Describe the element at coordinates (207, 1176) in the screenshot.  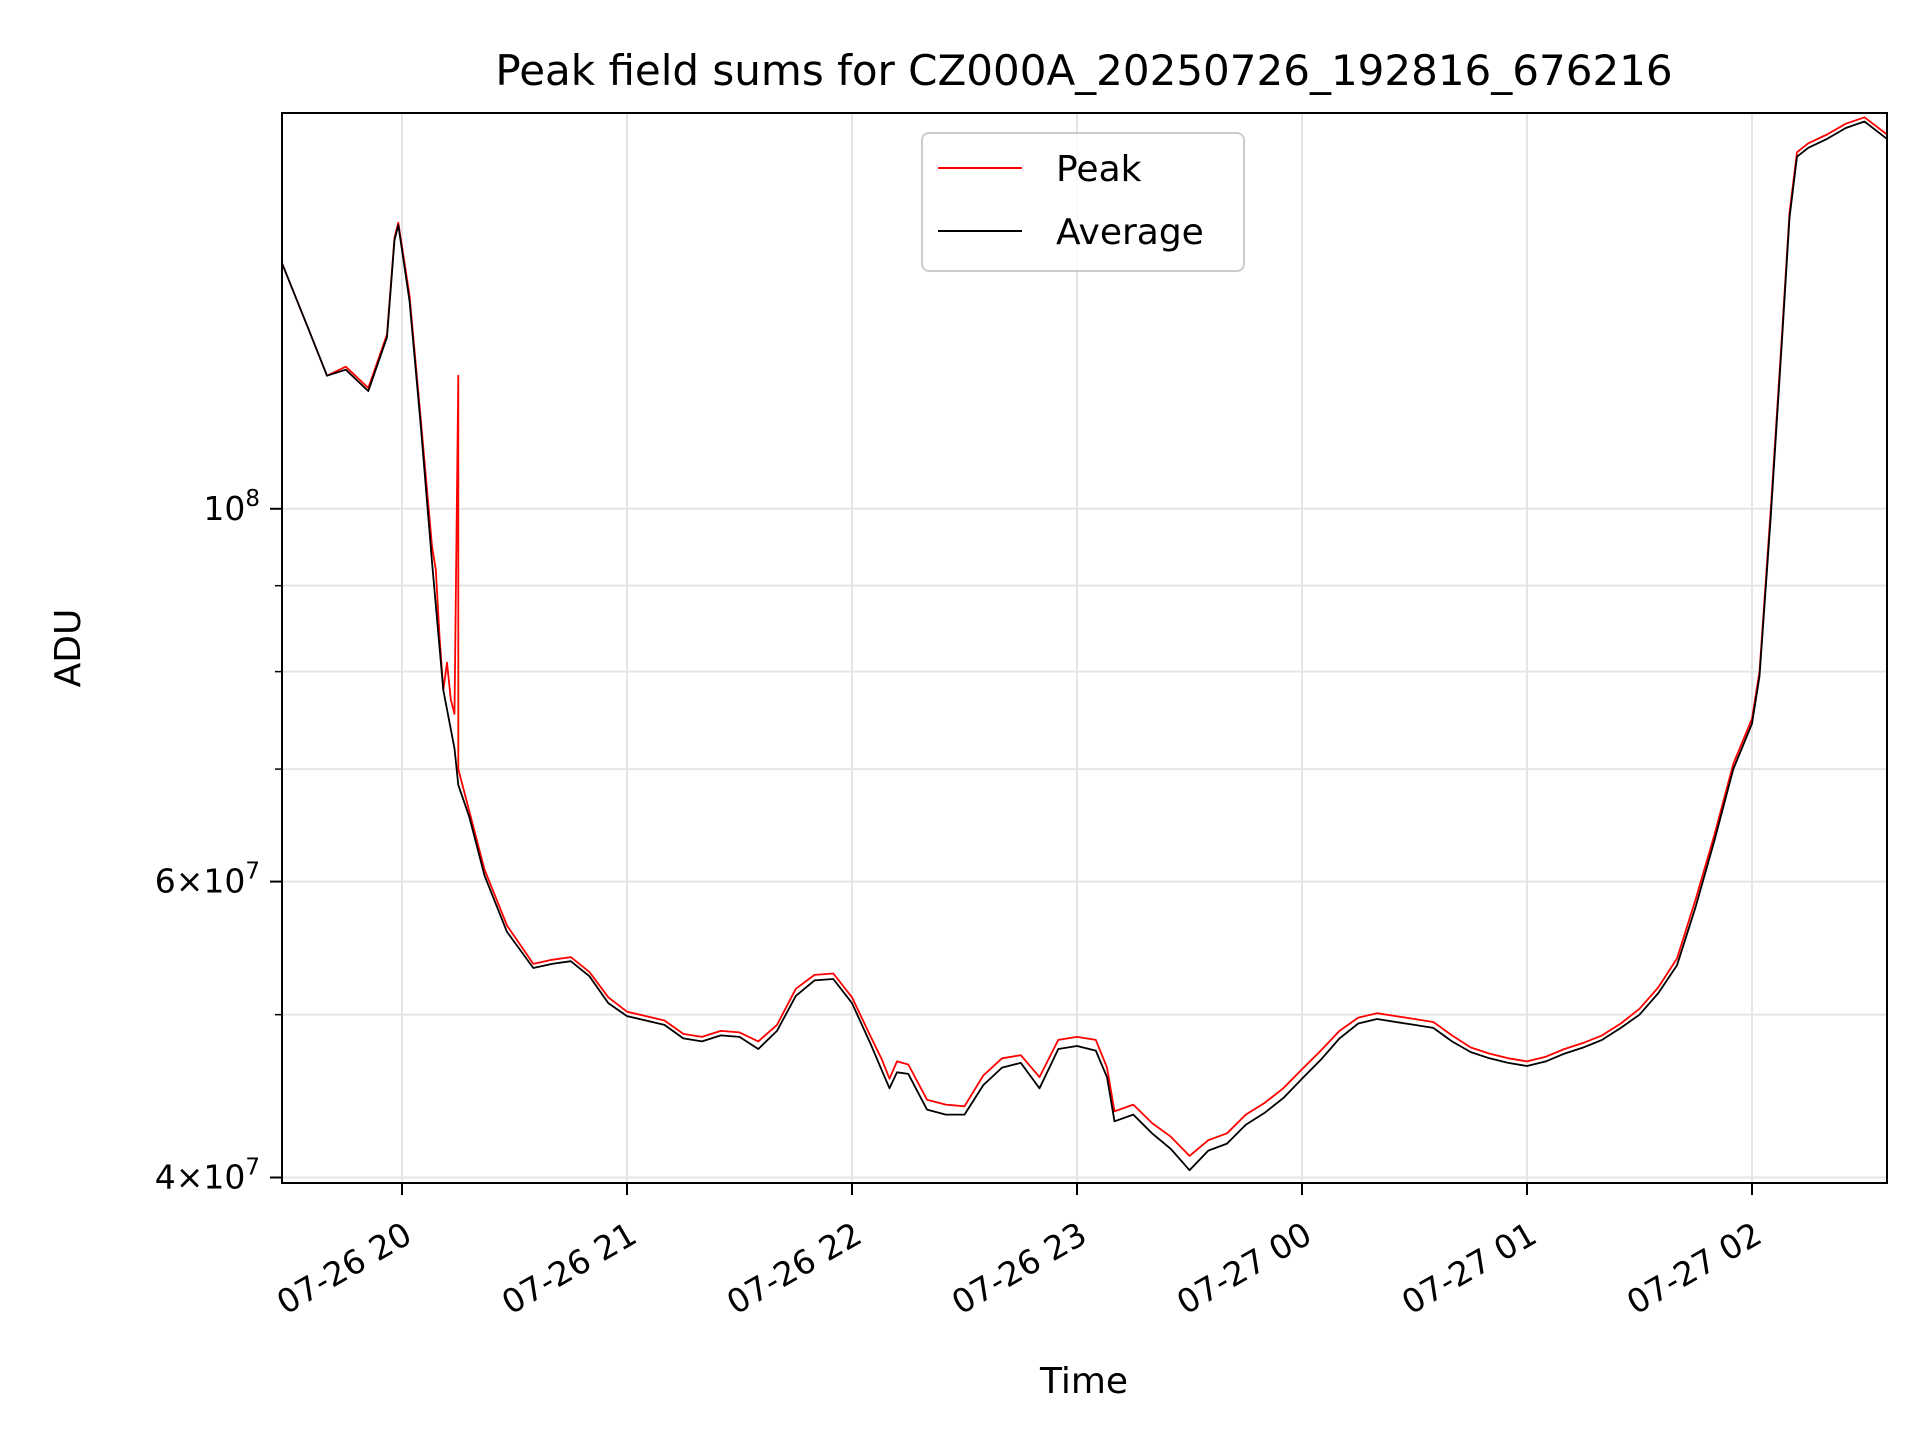
I see `y-tick-label: 4×107` at that location.